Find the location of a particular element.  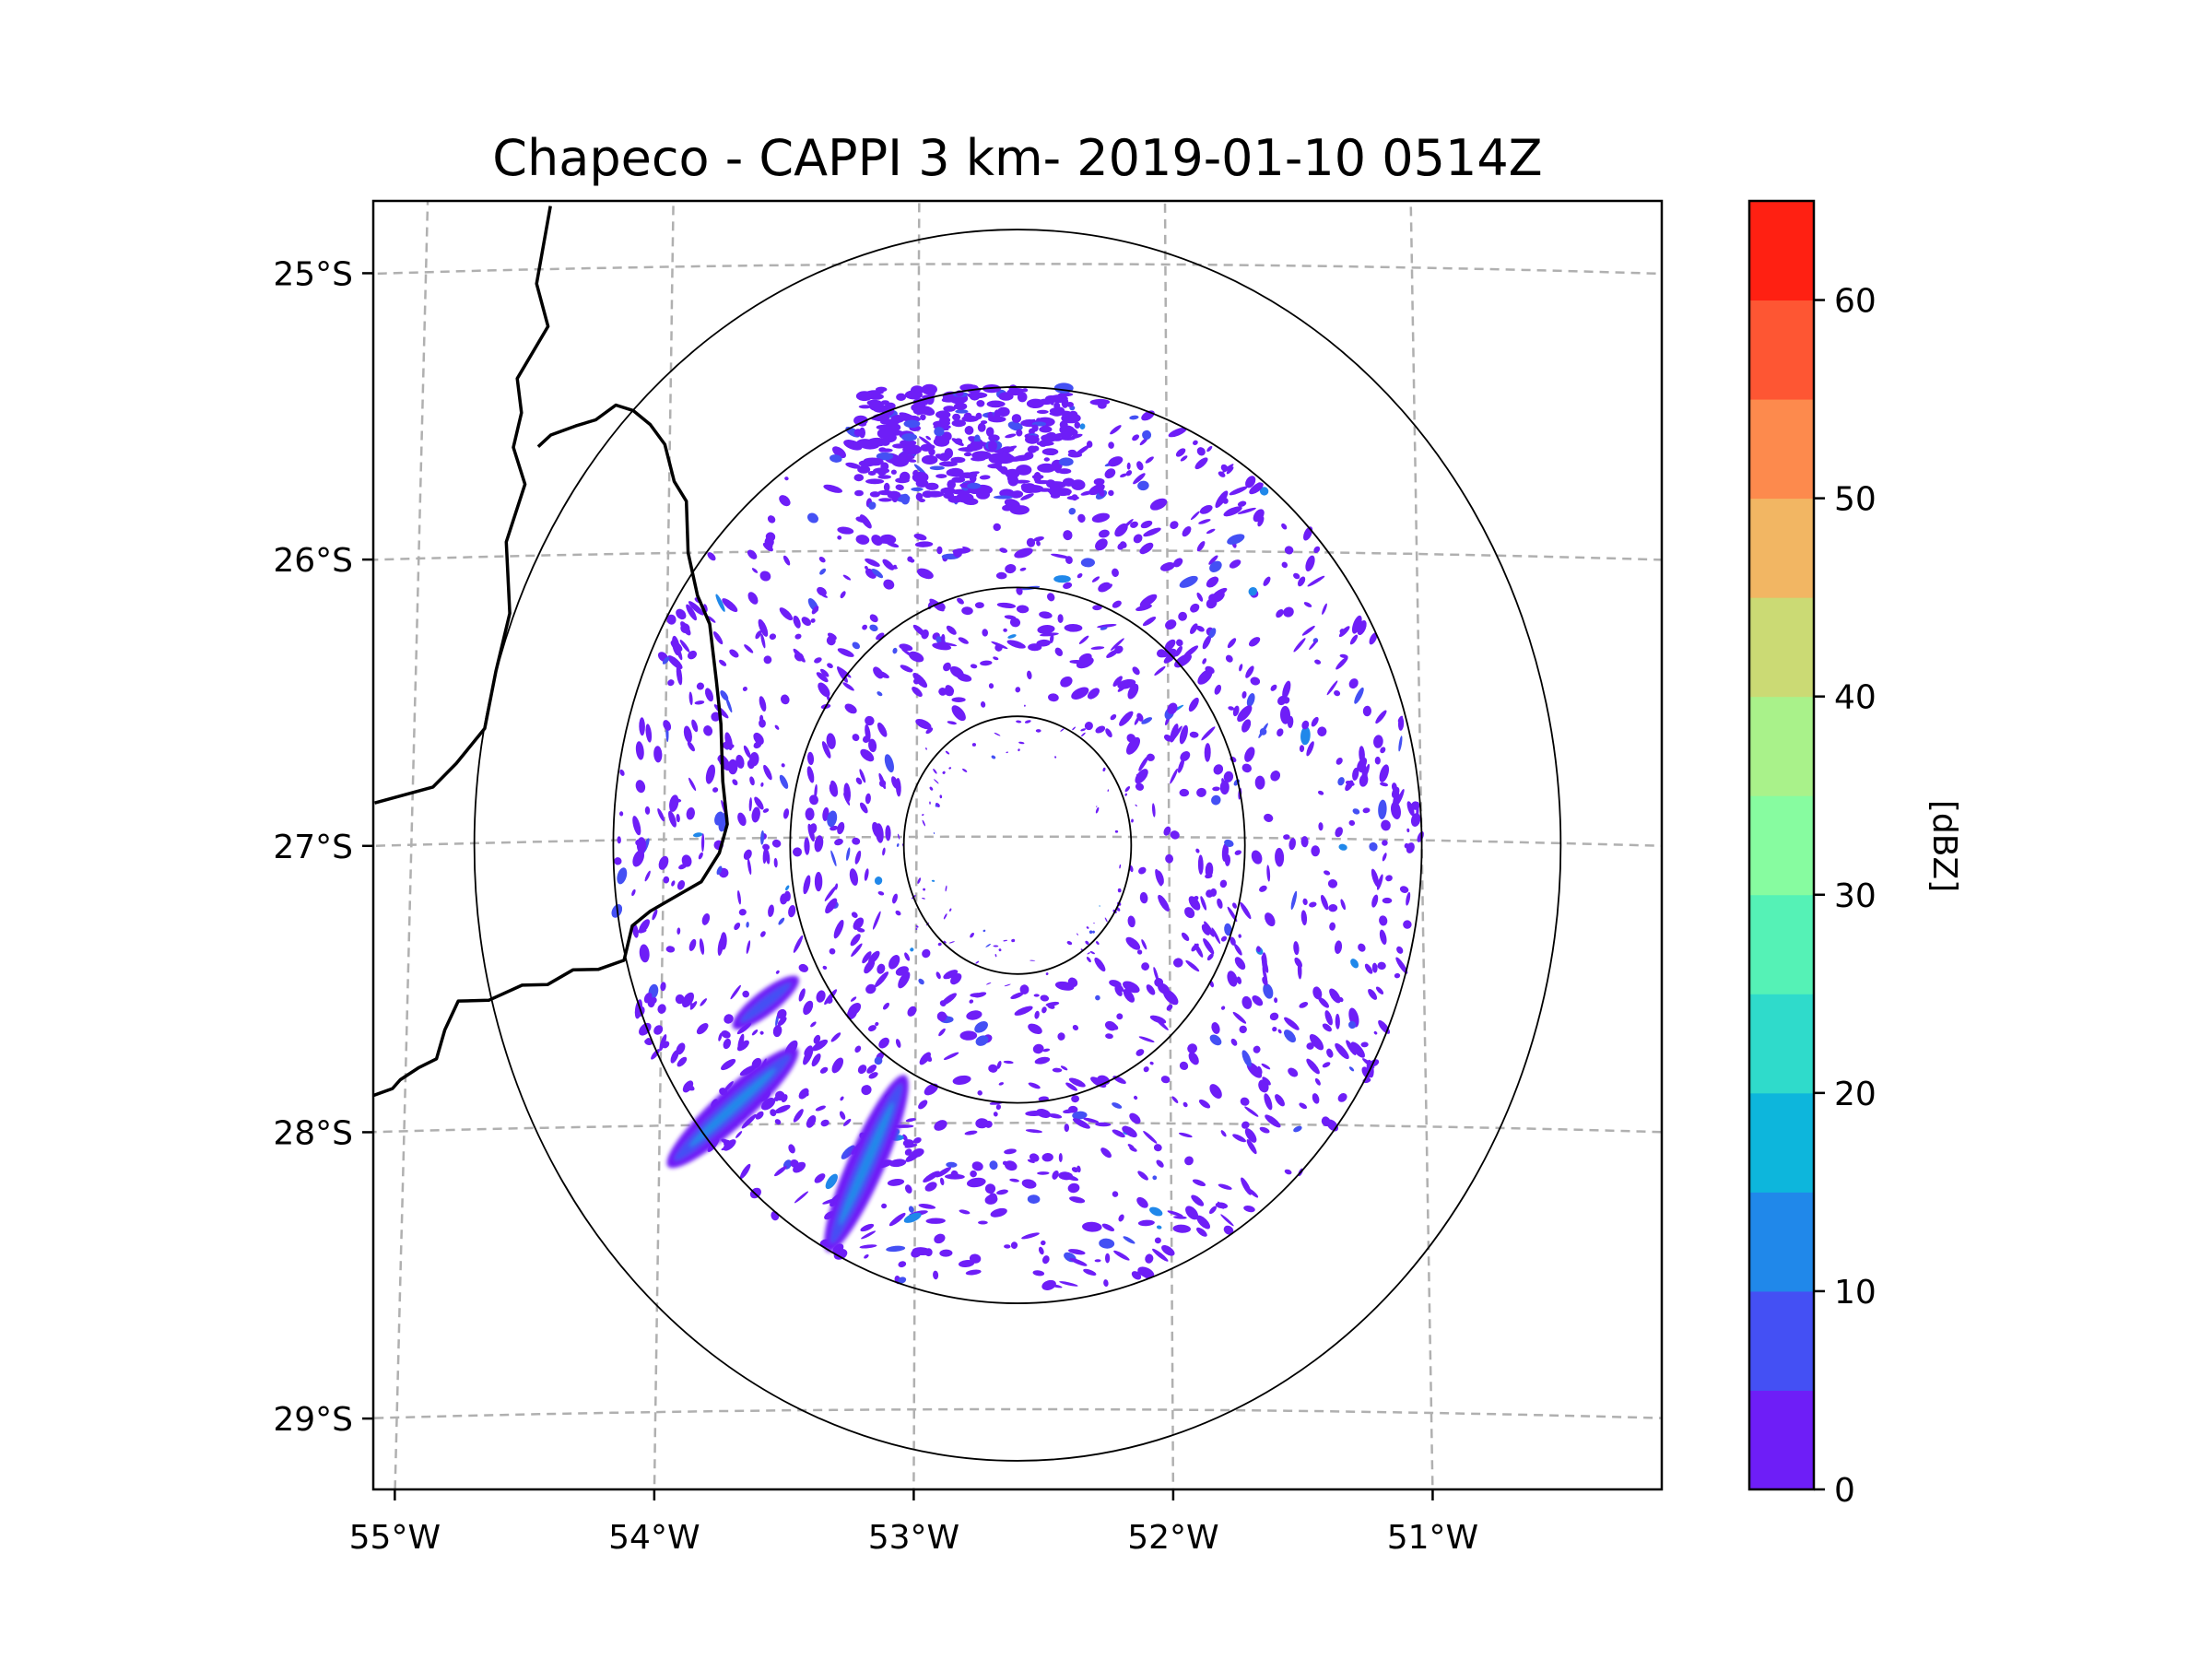

y-tick-label: 27°S is located at coordinates (313, 847).